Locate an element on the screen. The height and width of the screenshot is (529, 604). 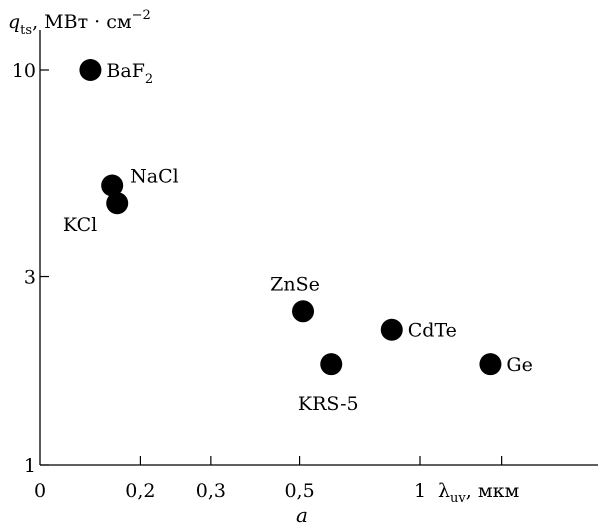
point-label-cdte: CdTe is located at coordinates (432, 331).